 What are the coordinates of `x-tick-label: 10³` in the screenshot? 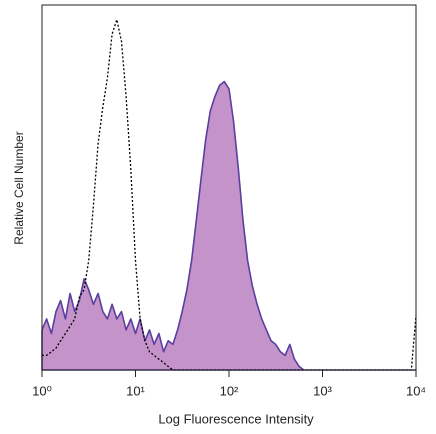 It's located at (322, 390).